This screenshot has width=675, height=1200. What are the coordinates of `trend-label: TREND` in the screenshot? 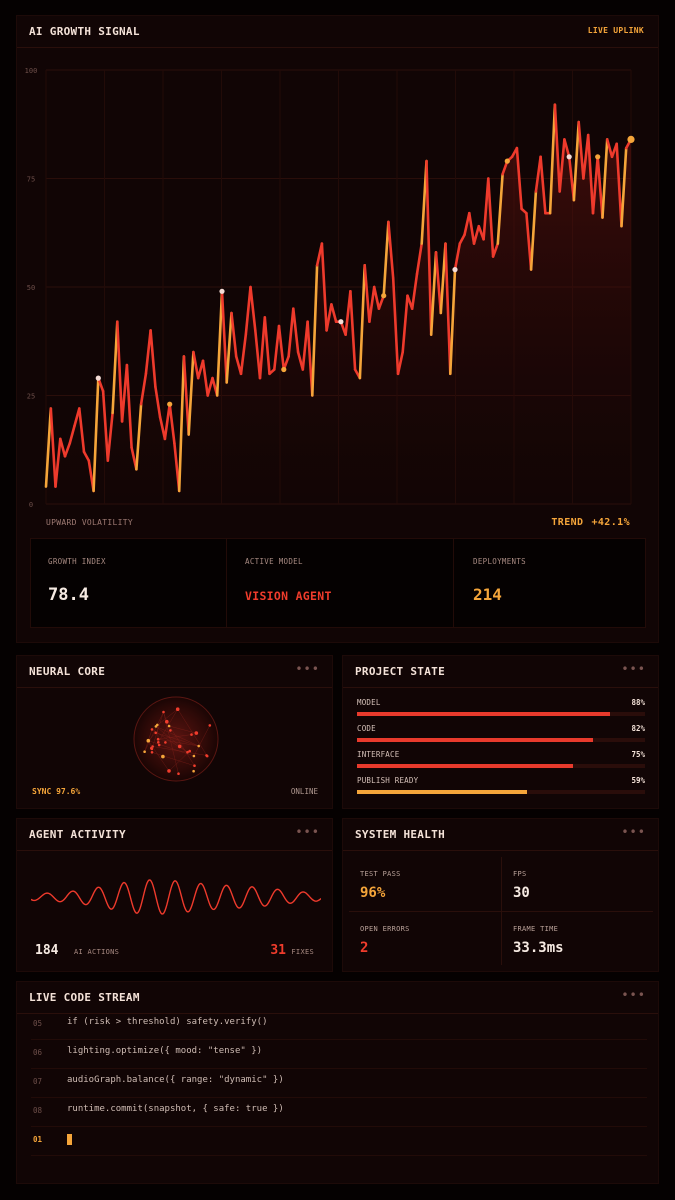 It's located at (567, 522).